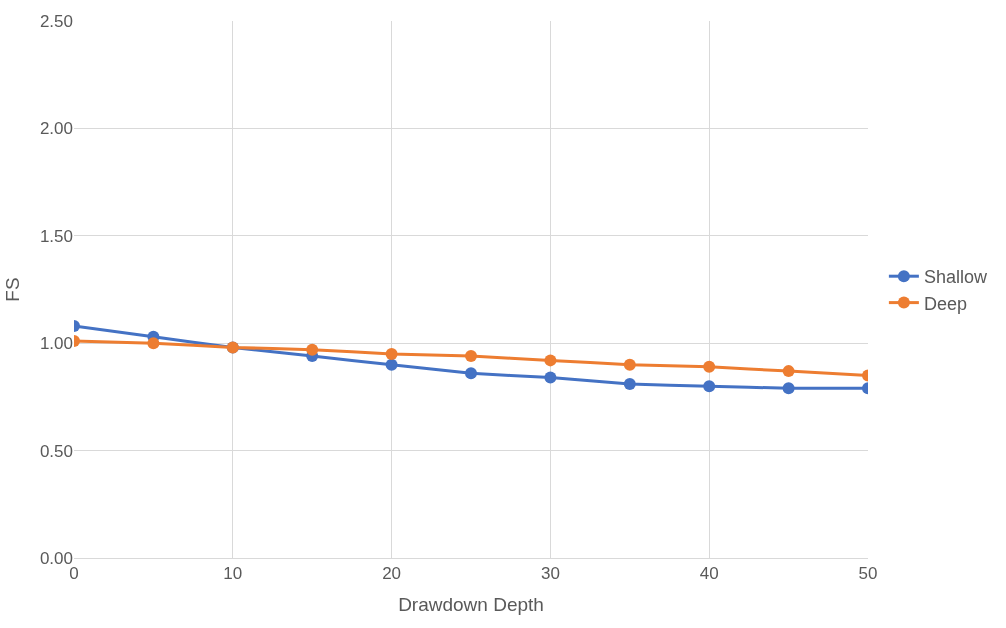 The width and height of the screenshot is (1006, 628). I want to click on y-tick-label: 2.50, so click(56, 21).